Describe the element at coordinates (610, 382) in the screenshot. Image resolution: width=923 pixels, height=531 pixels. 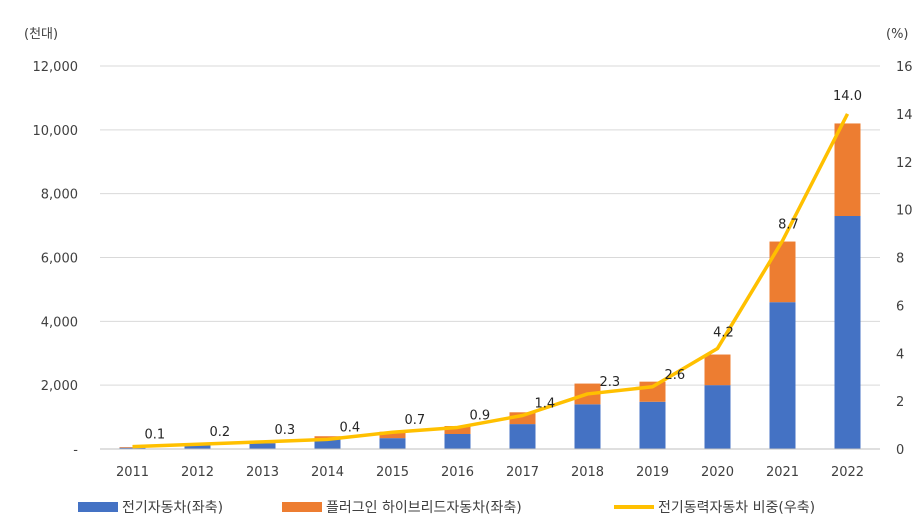
I see `share-data-label: 2.3` at that location.